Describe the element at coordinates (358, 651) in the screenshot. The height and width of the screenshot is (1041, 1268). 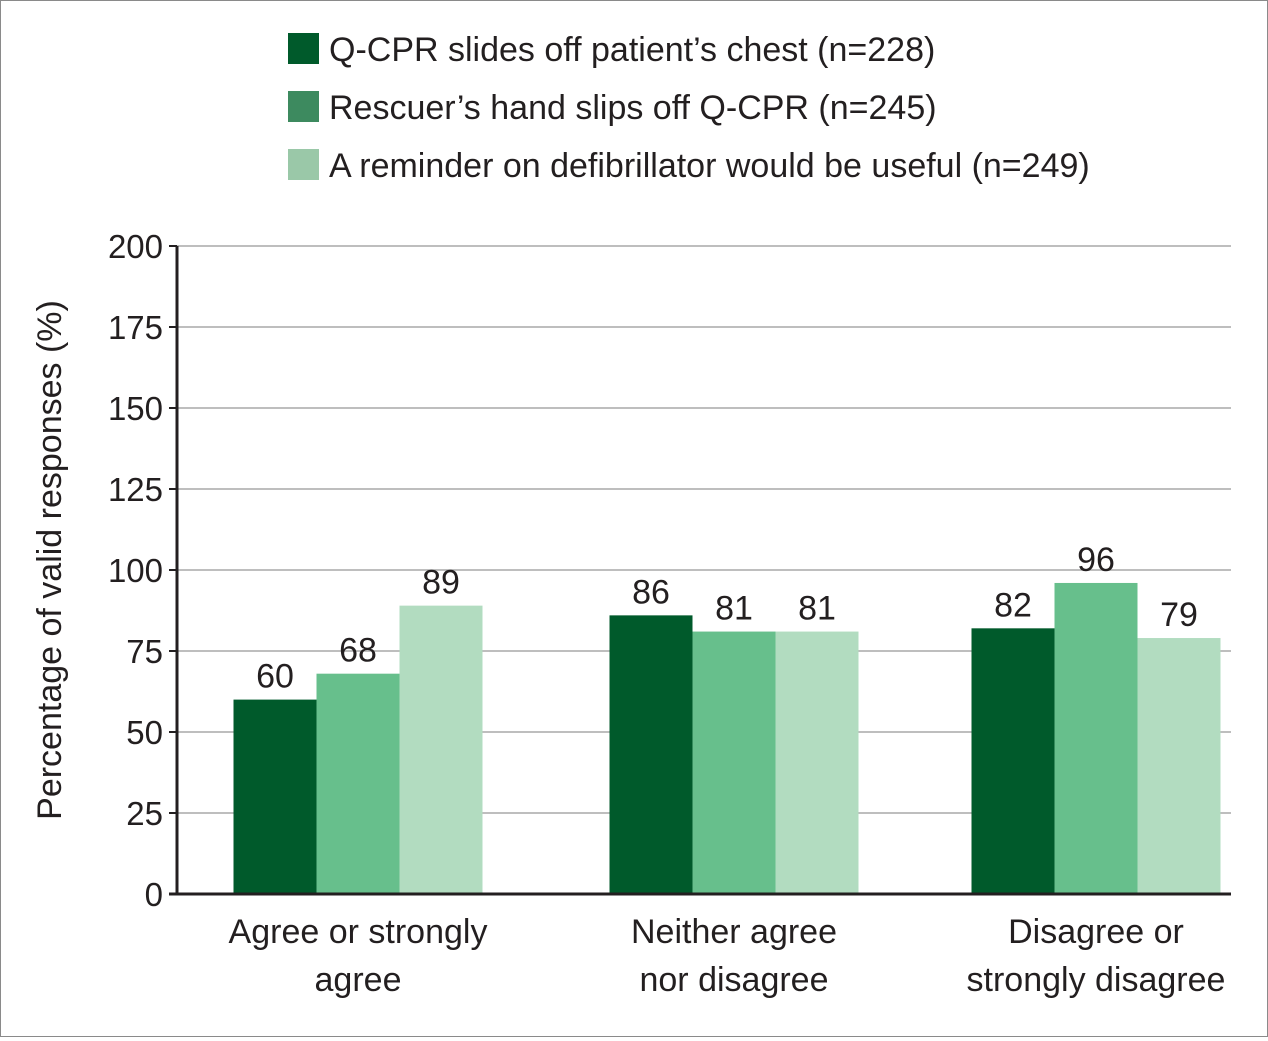
I see `data-label-2-1: 68` at that location.